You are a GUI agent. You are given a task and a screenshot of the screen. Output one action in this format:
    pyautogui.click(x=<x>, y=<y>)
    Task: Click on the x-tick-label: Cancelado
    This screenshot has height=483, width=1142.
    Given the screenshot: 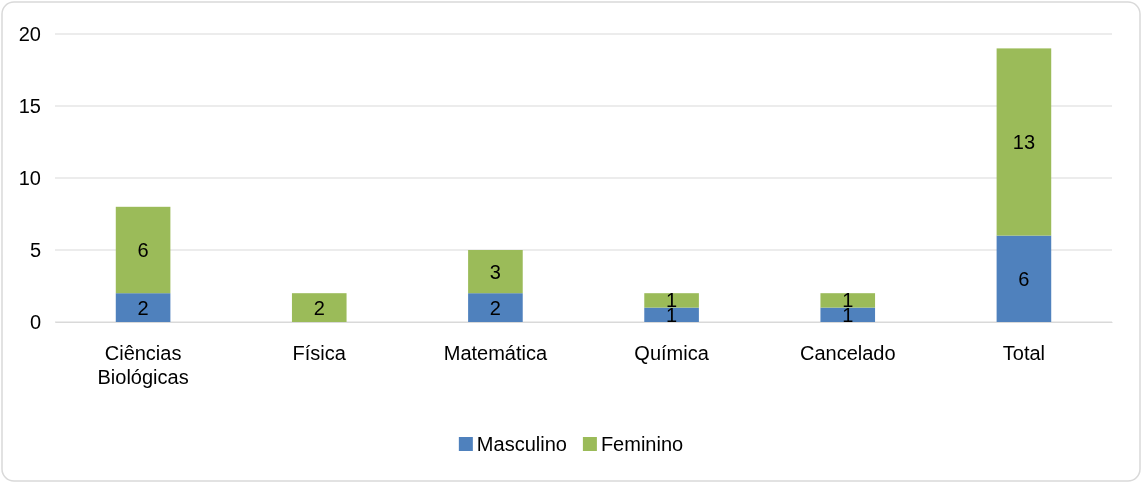 What is the action you would take?
    pyautogui.click(x=847, y=353)
    